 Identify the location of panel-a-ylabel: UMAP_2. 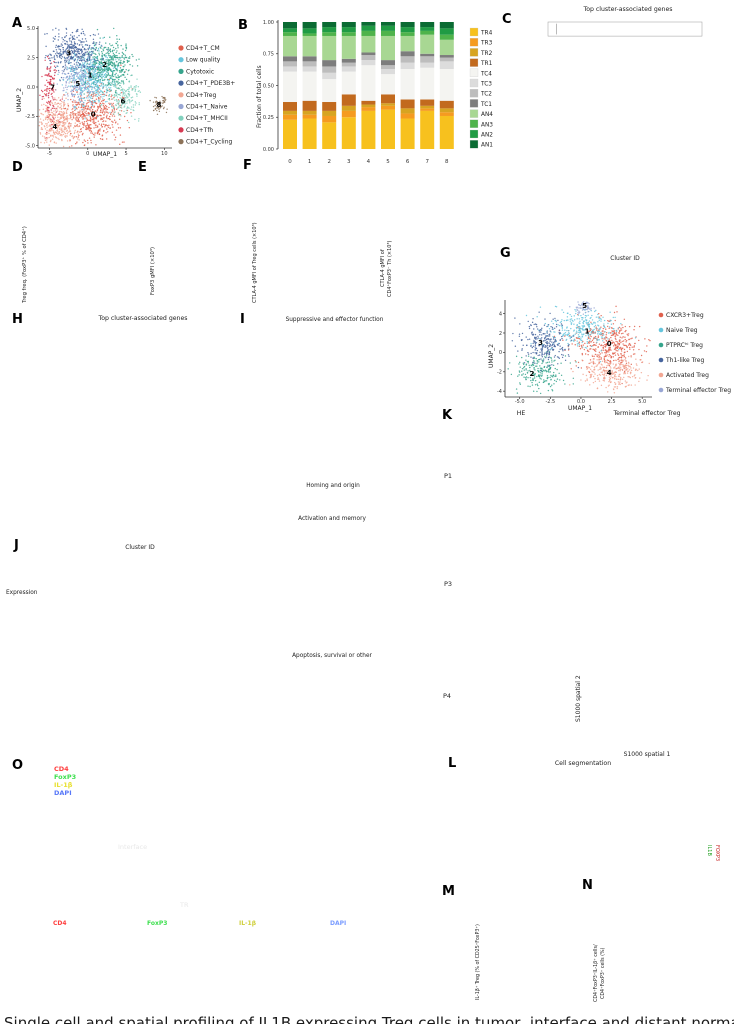
(19, 99).